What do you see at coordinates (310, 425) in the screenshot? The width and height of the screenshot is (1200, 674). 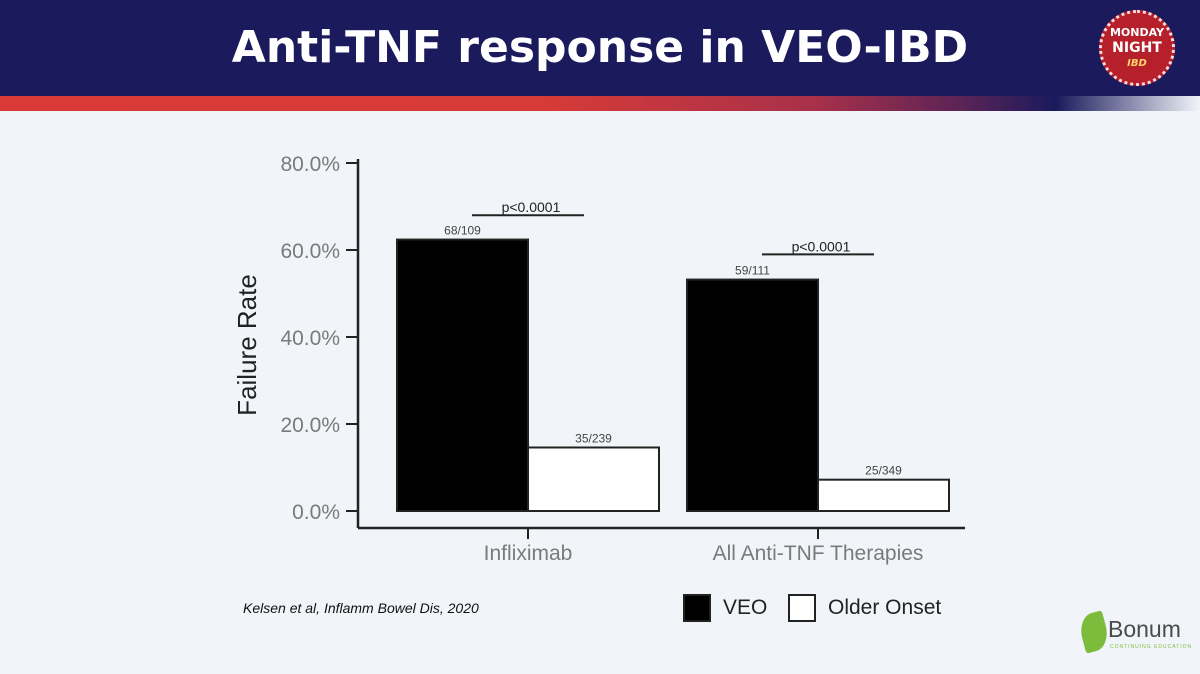 I see `y-tick-label: 20.0%` at bounding box center [310, 425].